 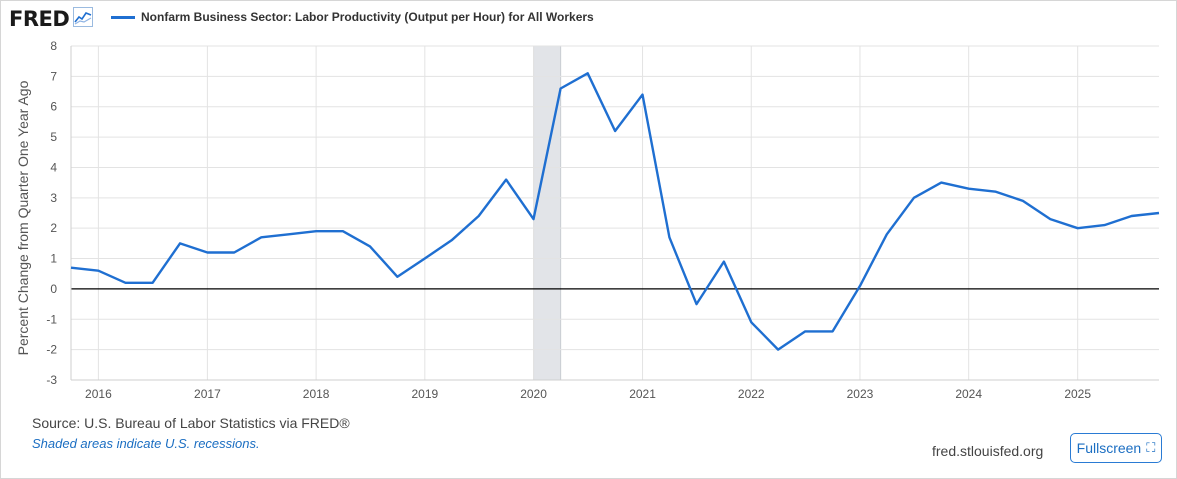 I want to click on fullscreen-label: Fullscreen, so click(x=1109, y=448).